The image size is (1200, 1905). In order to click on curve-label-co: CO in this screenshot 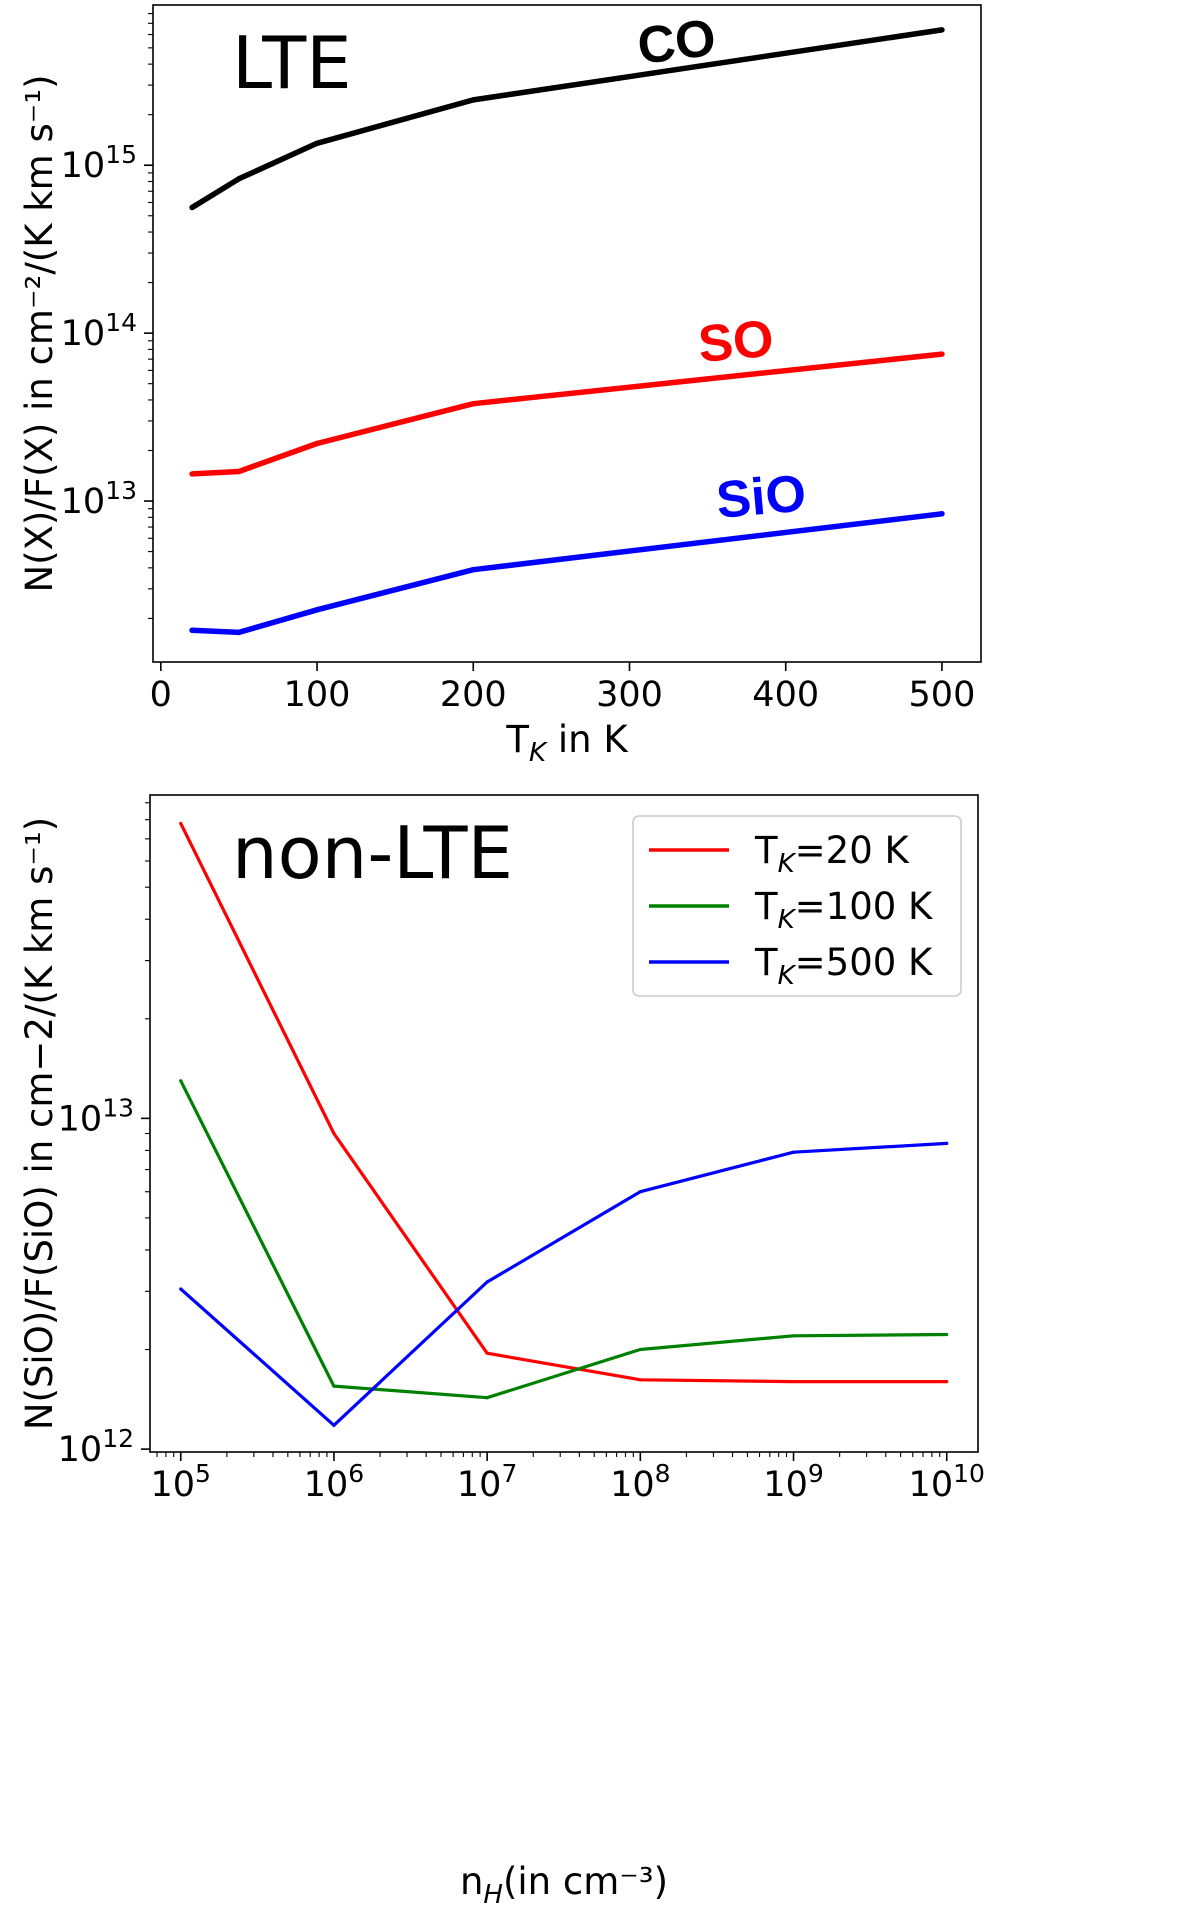, I will do `click(676, 42)`.